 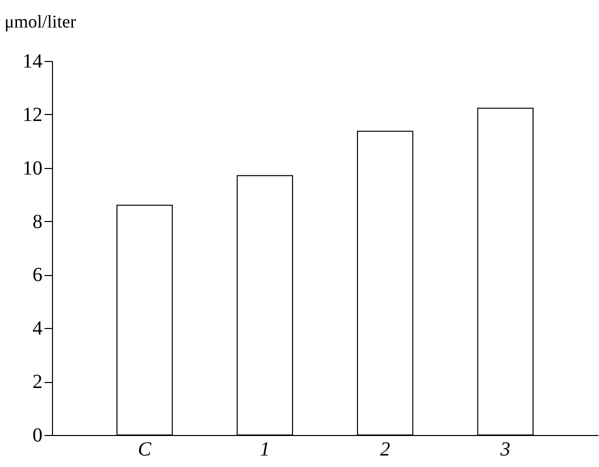 What do you see at coordinates (32, 168) in the screenshot?
I see `y-tick-label: 10` at bounding box center [32, 168].